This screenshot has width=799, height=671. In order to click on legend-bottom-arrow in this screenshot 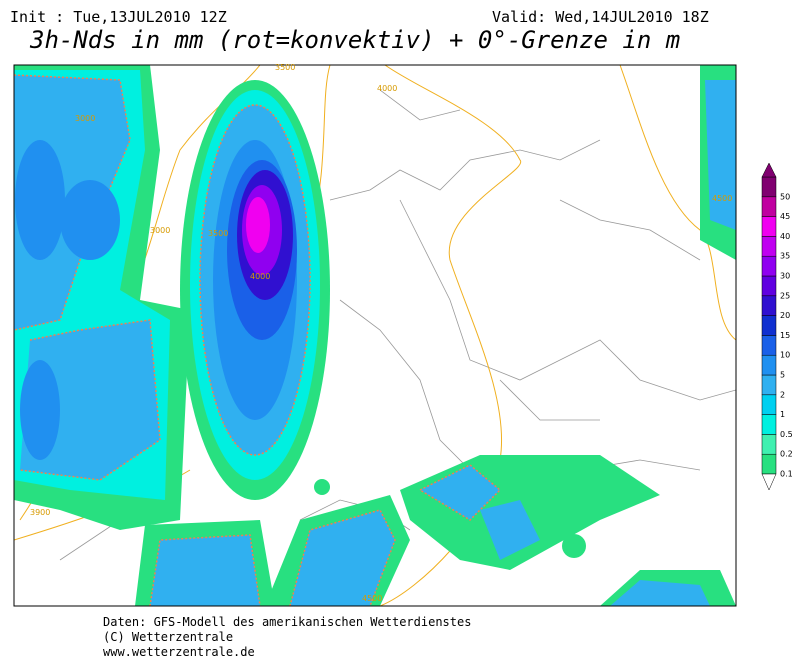, I will do `click(769, 482)`.